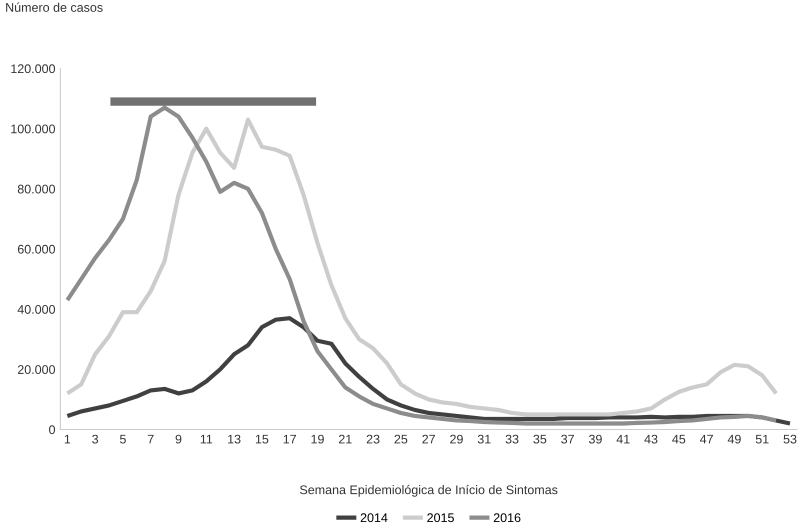 The image size is (805, 527). I want to click on y-tick-label: 60.000, so click(37, 249).